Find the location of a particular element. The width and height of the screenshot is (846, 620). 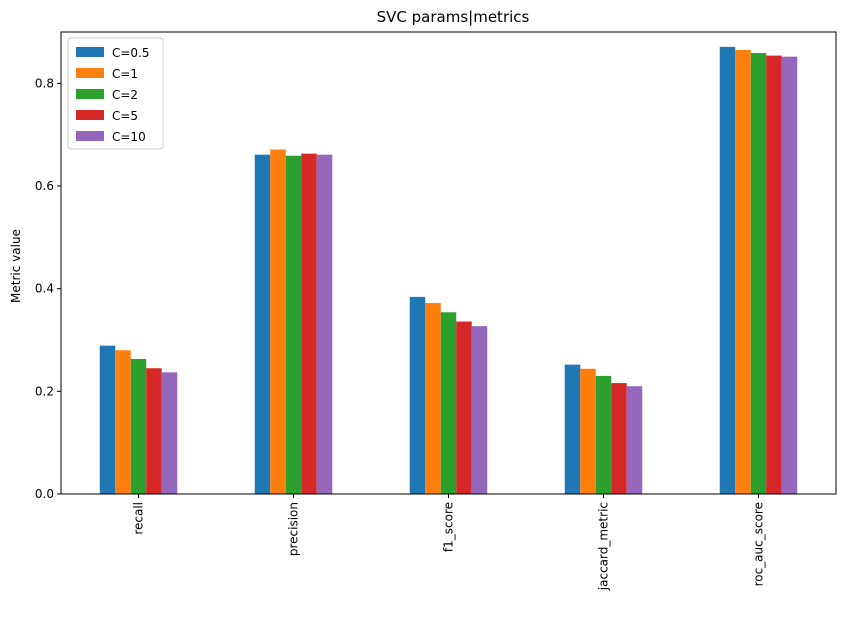

legend-label: C=10 is located at coordinates (129, 137).